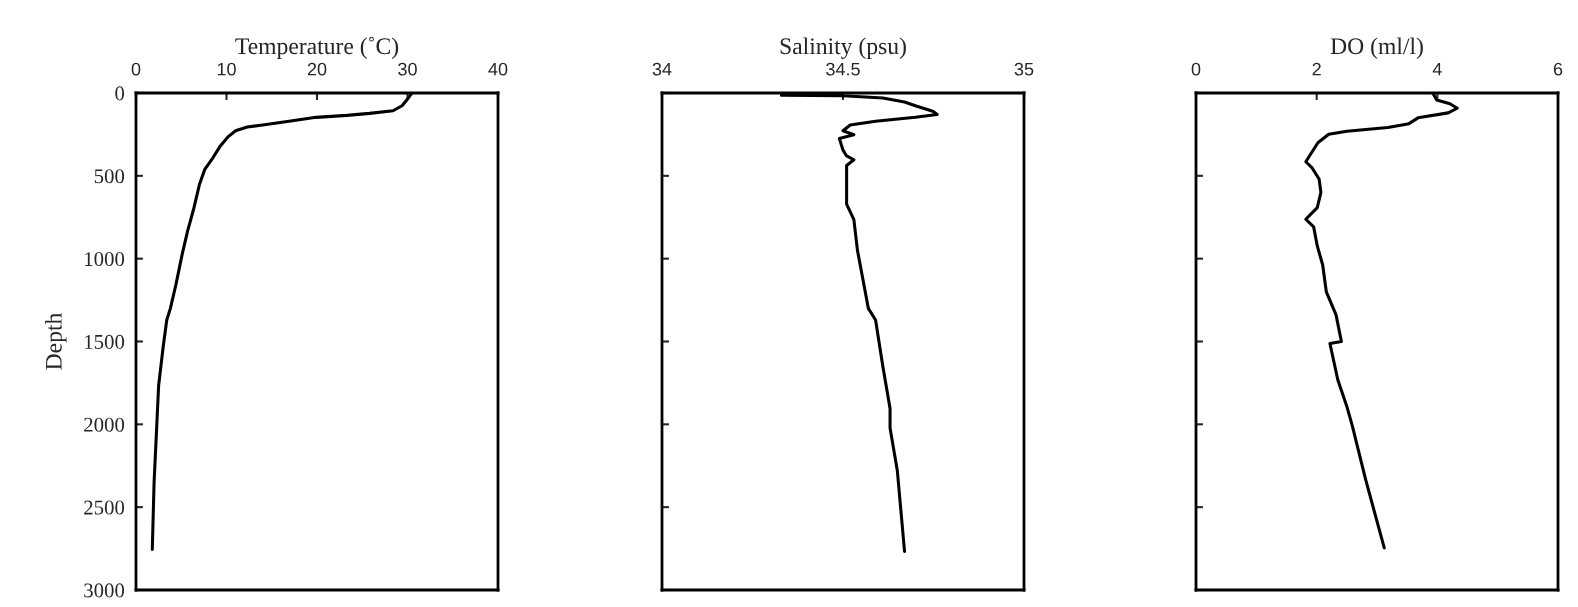 The height and width of the screenshot is (607, 1578). What do you see at coordinates (104, 424) in the screenshot?
I see `y-tick-label: 2000` at bounding box center [104, 424].